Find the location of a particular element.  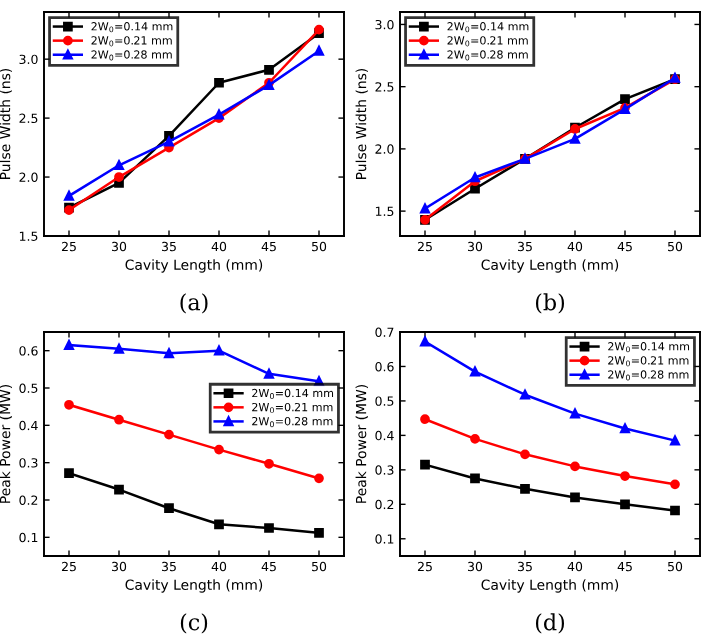

text: (b) is located at coordinates (550, 303).